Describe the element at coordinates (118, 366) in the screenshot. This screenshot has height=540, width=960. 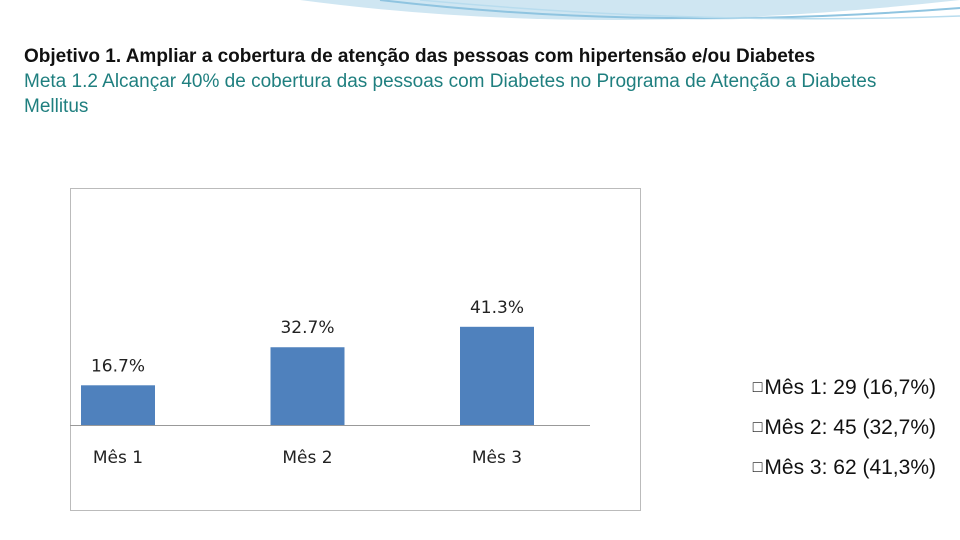
I see `data-label: 16.7%` at that location.